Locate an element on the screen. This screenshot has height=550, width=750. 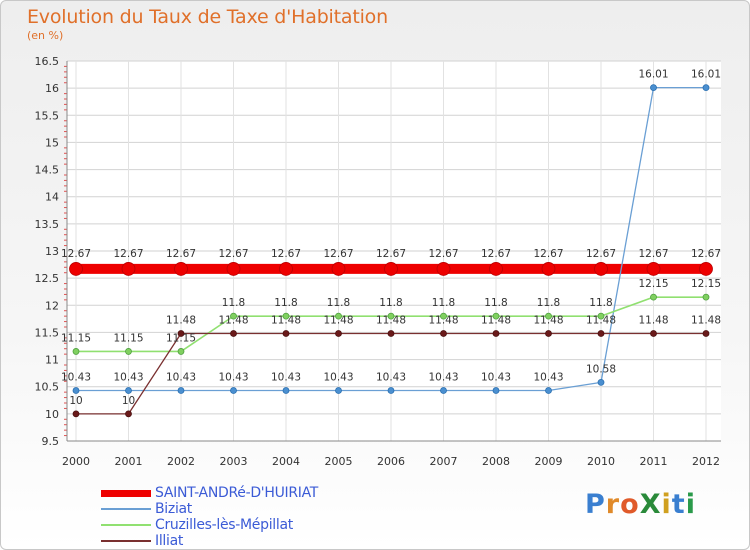
x-tick-label: 2008 is located at coordinates (496, 461).